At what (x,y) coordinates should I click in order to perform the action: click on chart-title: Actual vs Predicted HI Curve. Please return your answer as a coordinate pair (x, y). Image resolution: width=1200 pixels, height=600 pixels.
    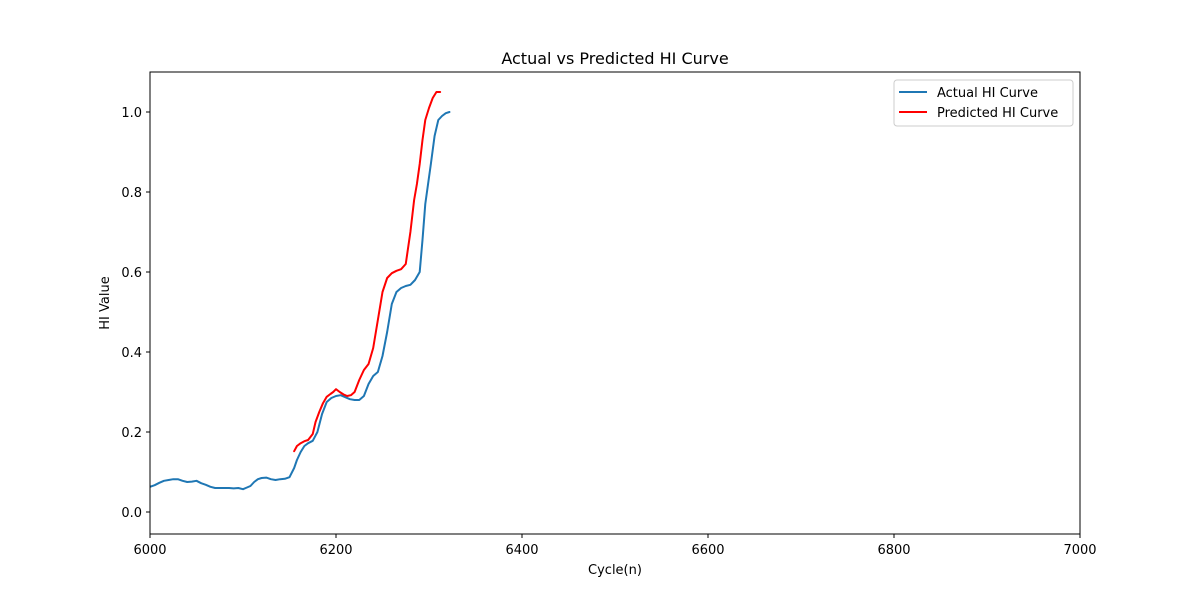
    Looking at the image, I should click on (614, 58).